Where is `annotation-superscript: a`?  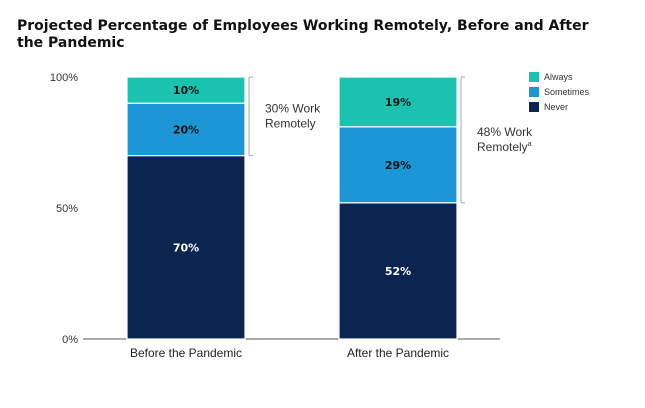
annotation-superscript: a is located at coordinates (530, 144).